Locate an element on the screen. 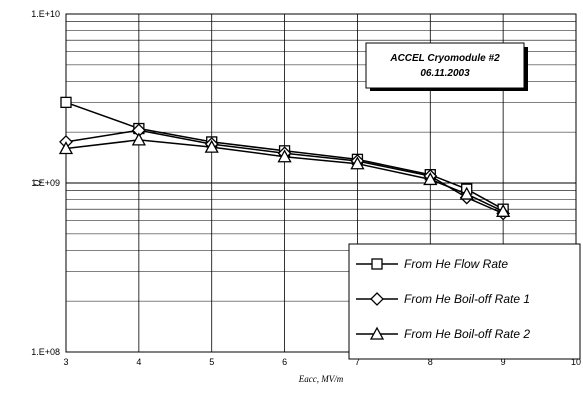  legend-item: From He Boil-off Rate 1 is located at coordinates (443, 299).